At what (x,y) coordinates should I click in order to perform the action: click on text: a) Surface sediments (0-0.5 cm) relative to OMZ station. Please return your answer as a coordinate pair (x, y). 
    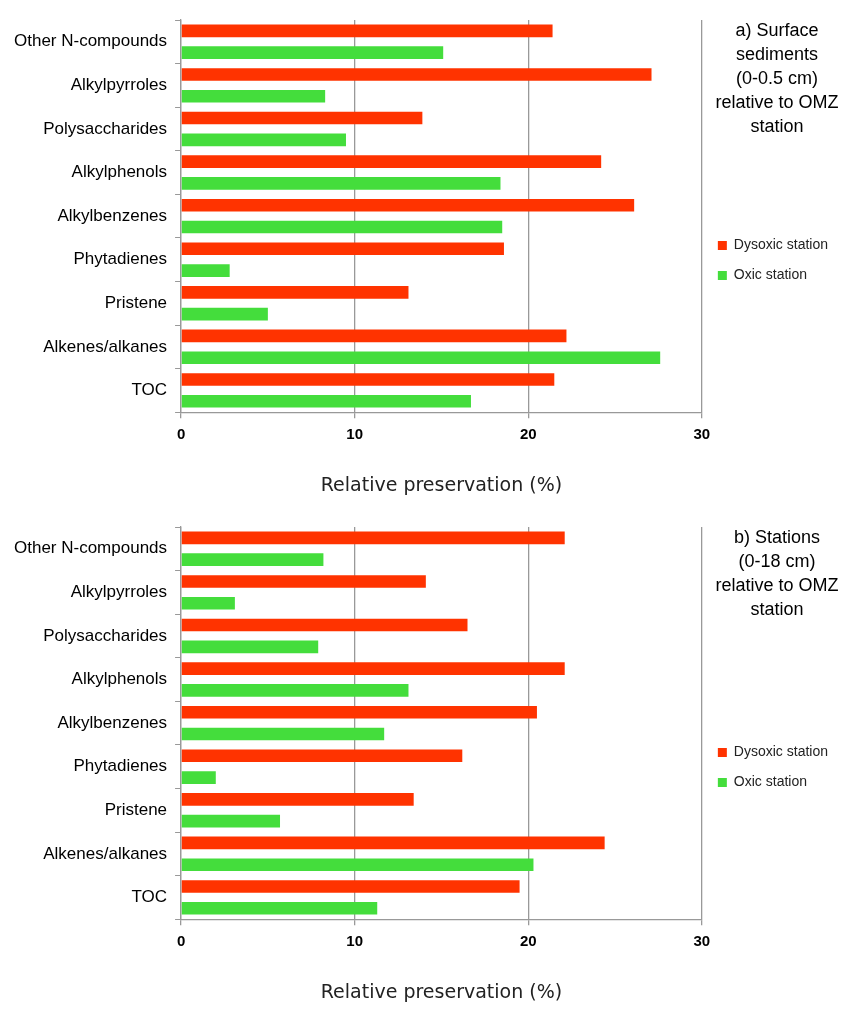
    Looking at the image, I should click on (777, 77).